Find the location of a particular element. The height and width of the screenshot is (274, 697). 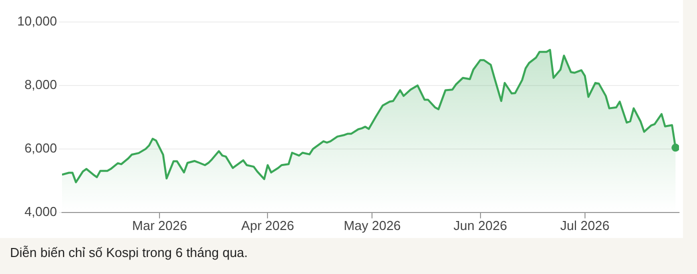

x-tick-label: Mar 2026 is located at coordinates (160, 225).